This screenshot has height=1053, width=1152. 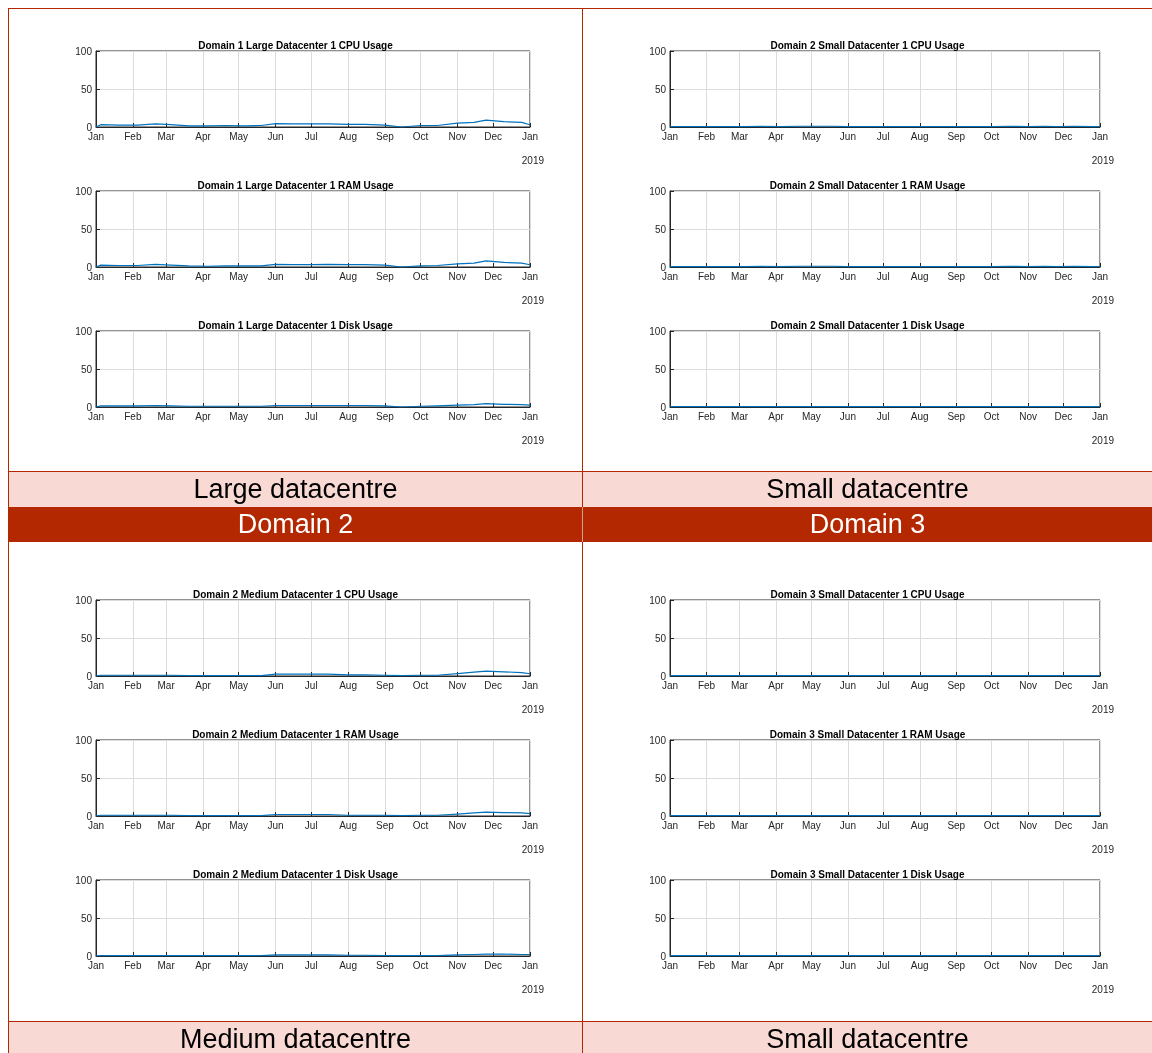 What do you see at coordinates (867, 874) in the screenshot?
I see `chart-title: Domain 3 Small Datacenter 1 Disk Usage` at bounding box center [867, 874].